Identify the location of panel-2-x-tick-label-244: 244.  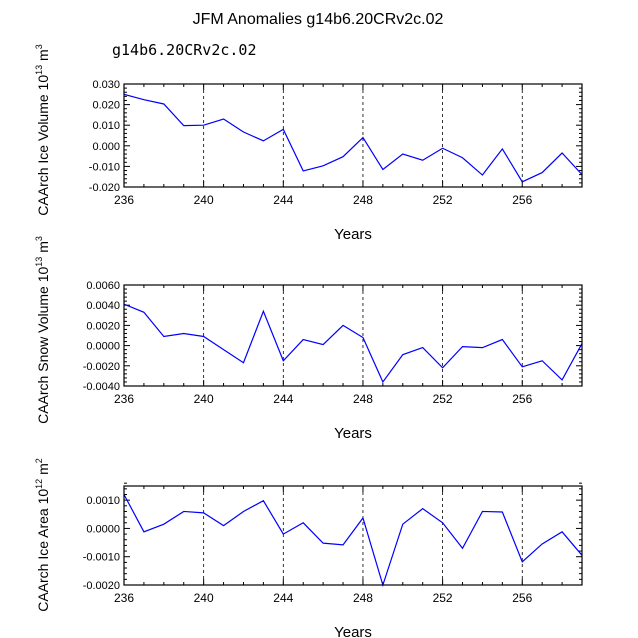
(283, 598).